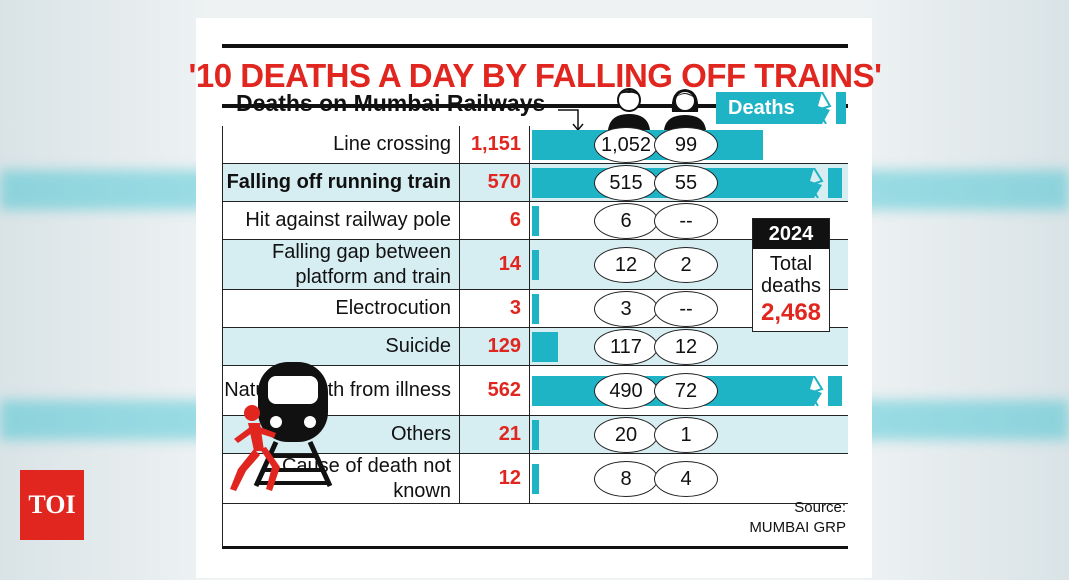 The image size is (1069, 580). What do you see at coordinates (626, 183) in the screenshot?
I see `male-count: 515` at bounding box center [626, 183].